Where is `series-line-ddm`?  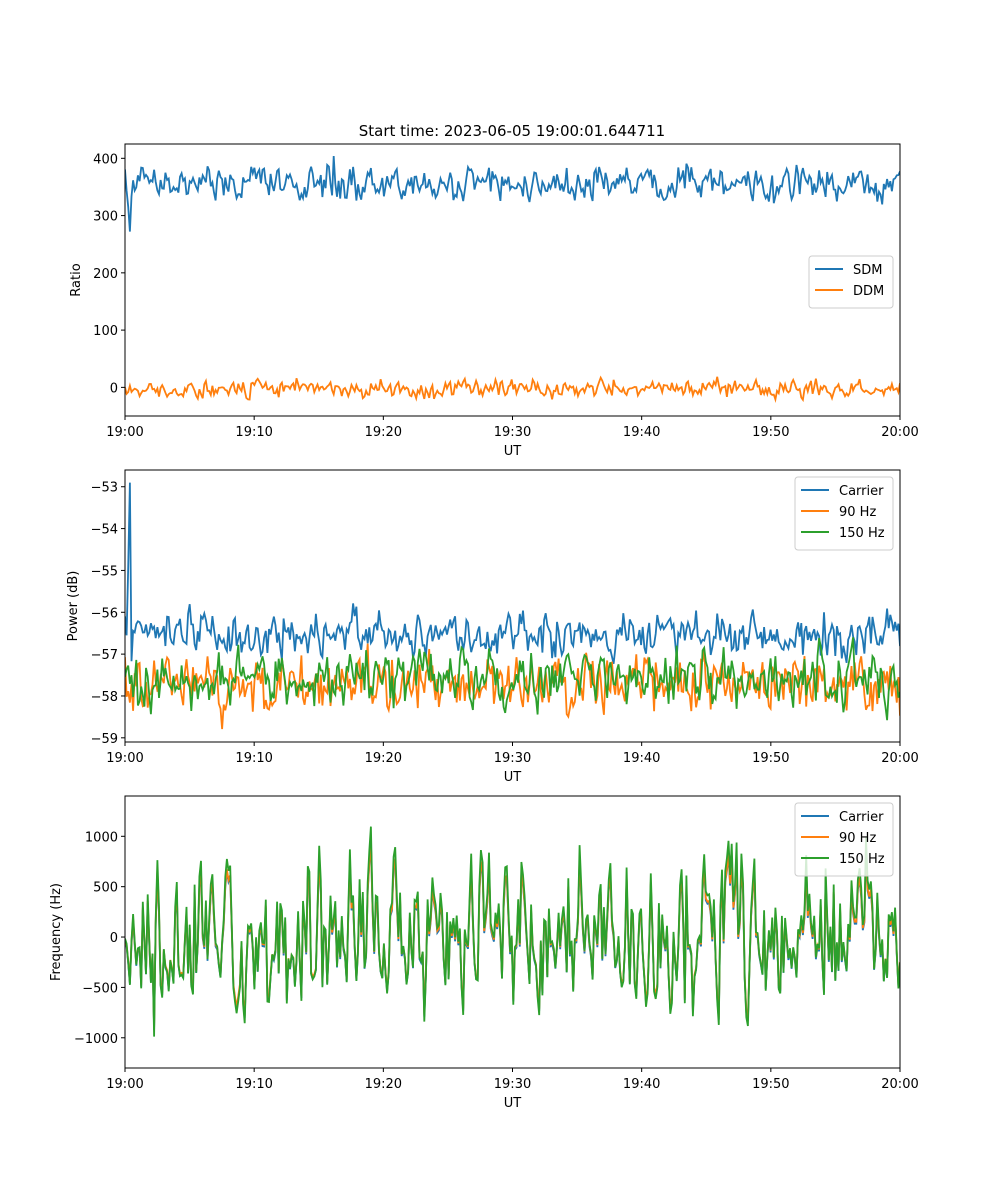 series-line-ddm is located at coordinates (512, 389).